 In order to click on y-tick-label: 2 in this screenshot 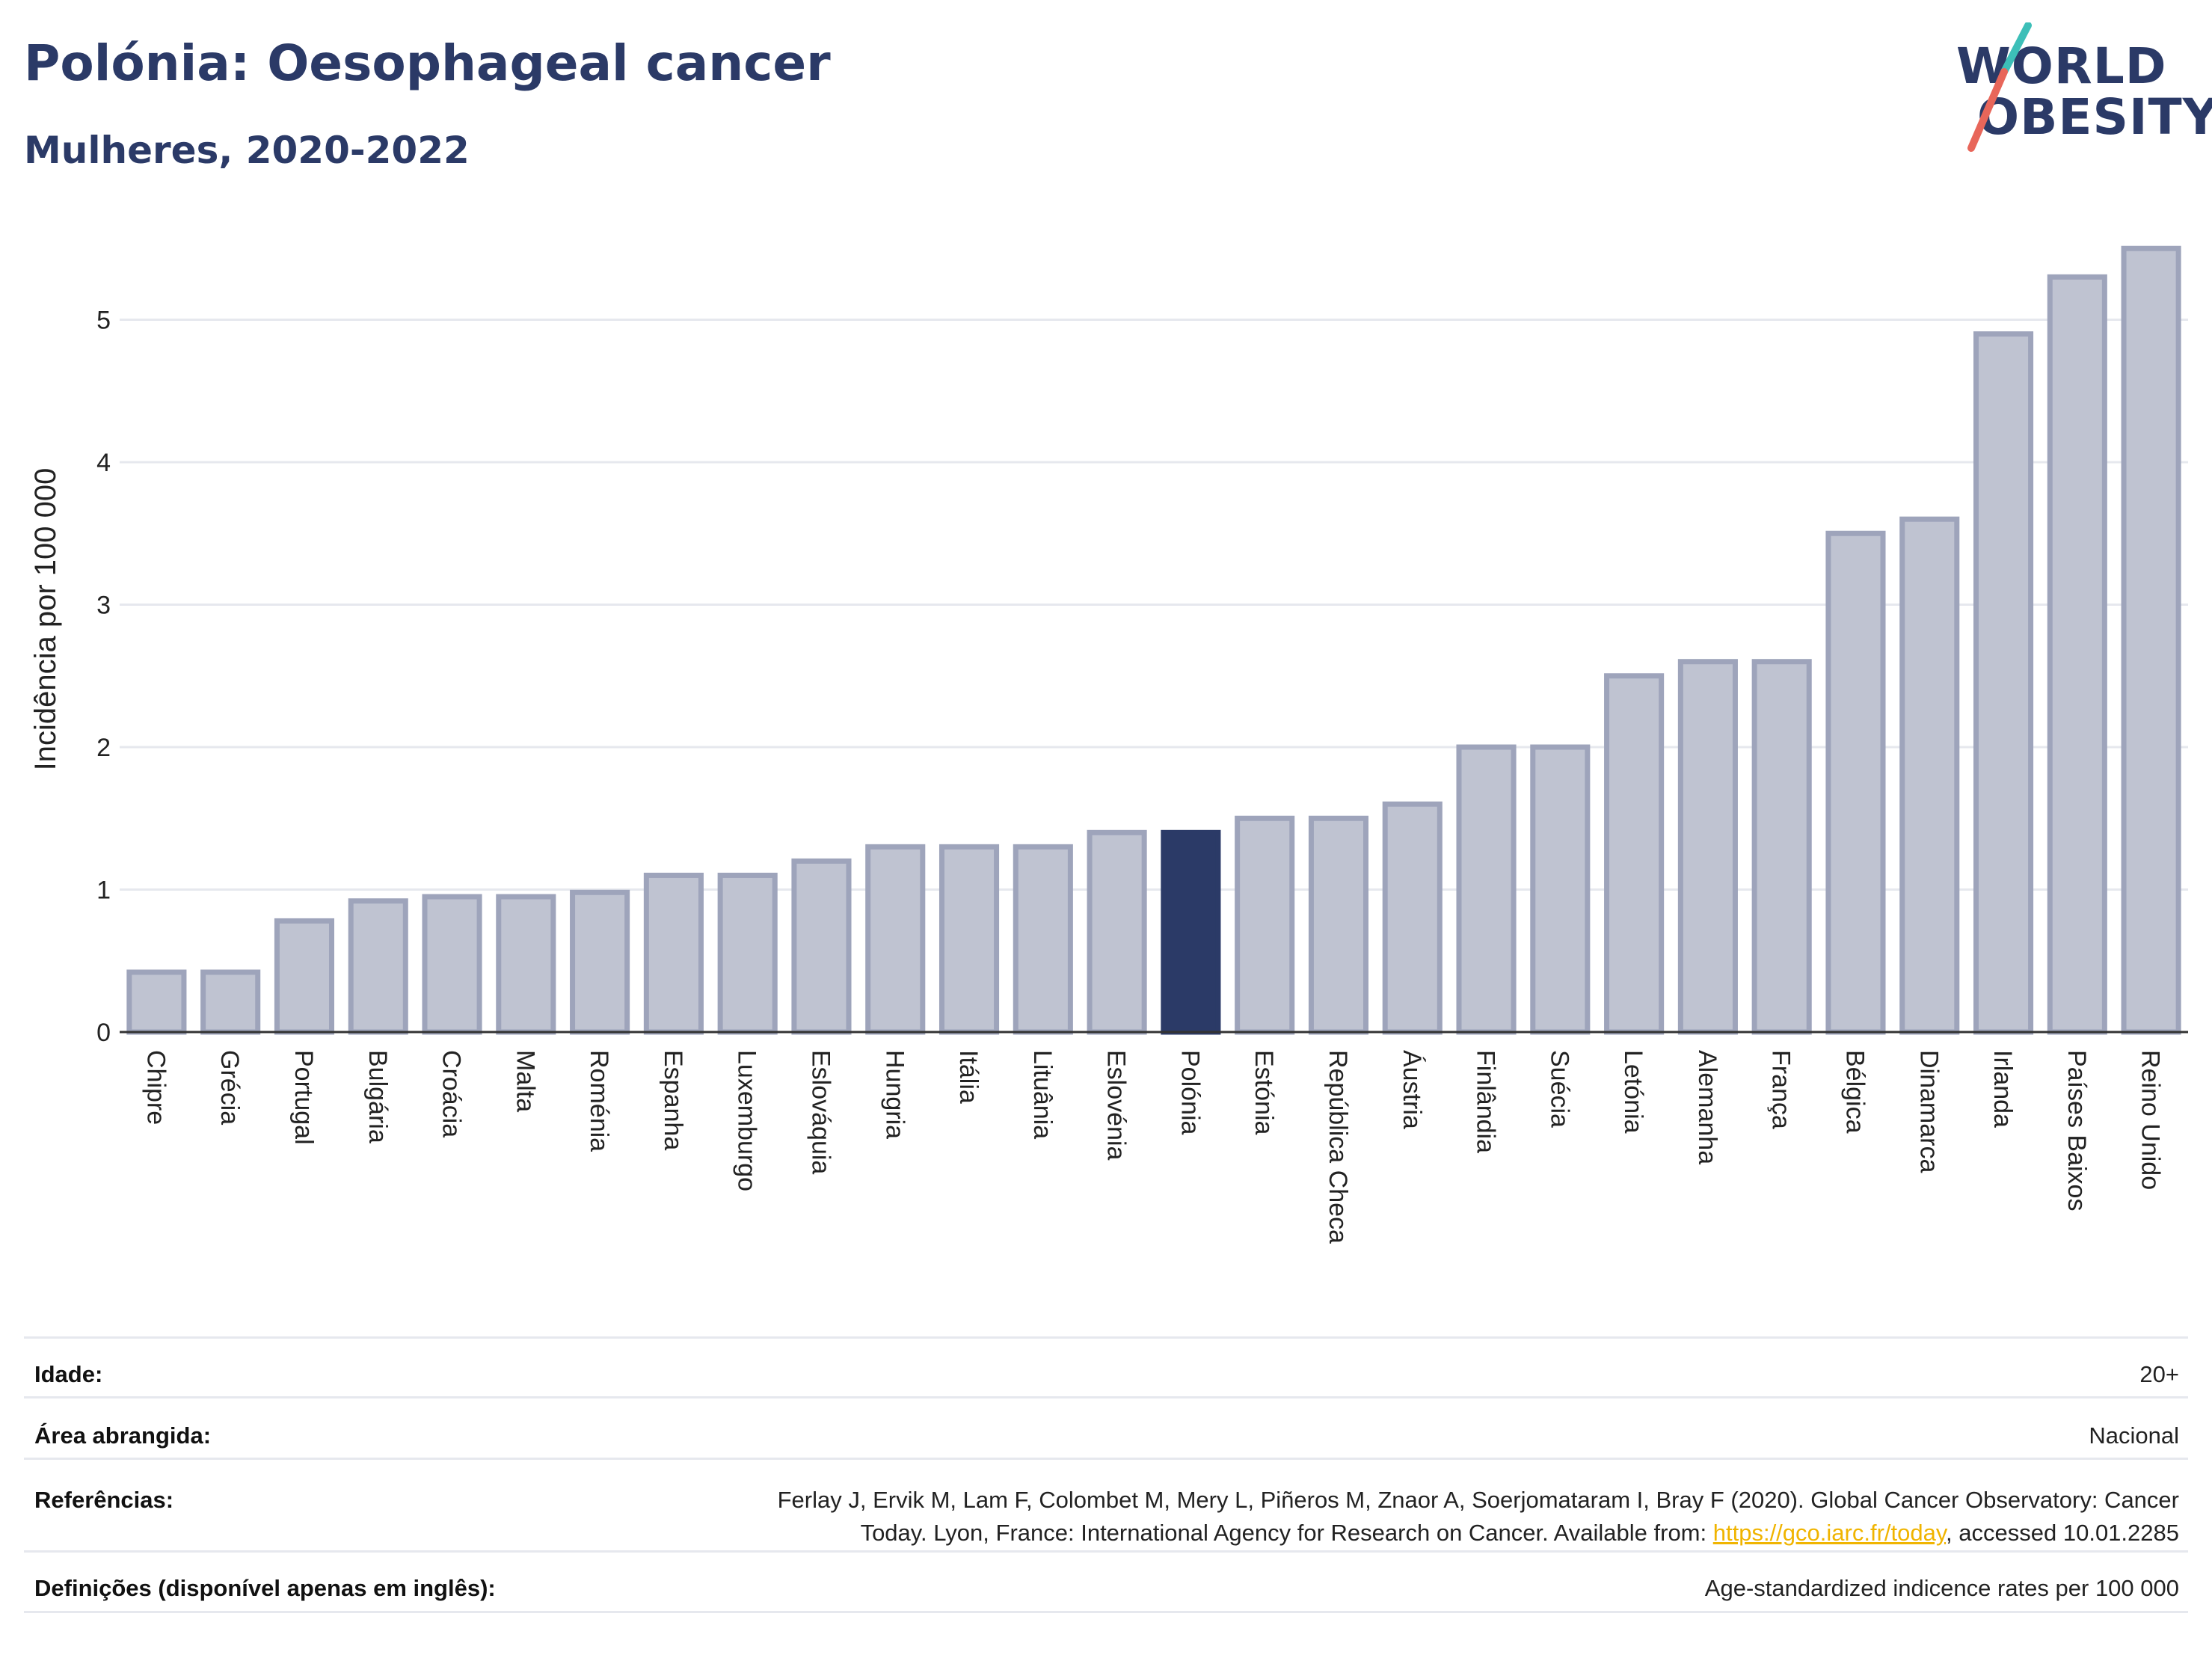, I will do `click(103, 748)`.